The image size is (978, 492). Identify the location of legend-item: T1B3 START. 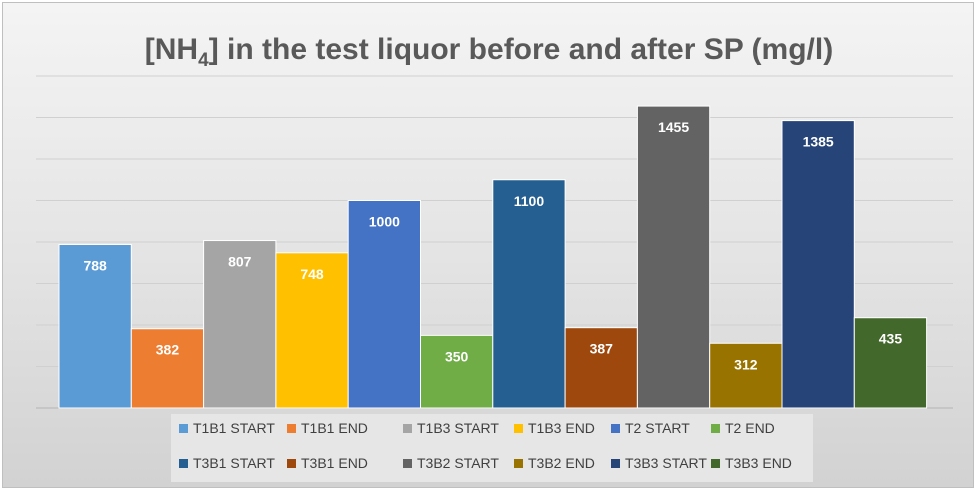
(451, 428).